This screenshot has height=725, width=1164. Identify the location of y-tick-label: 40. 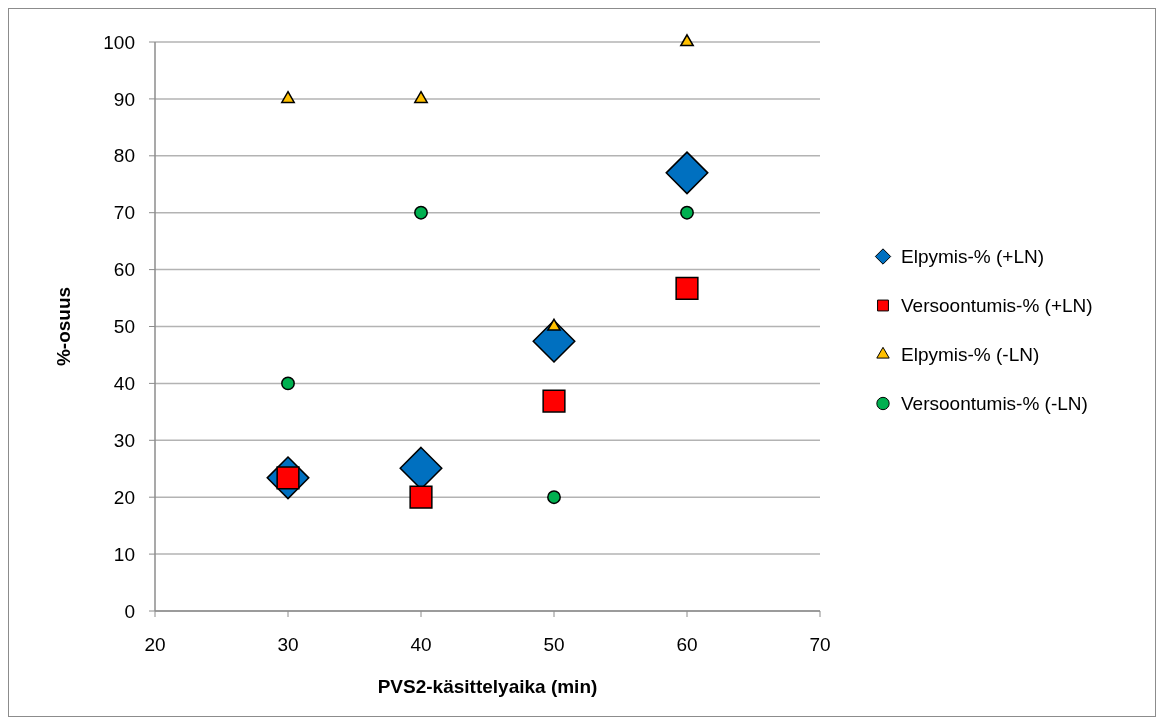
(124, 384).